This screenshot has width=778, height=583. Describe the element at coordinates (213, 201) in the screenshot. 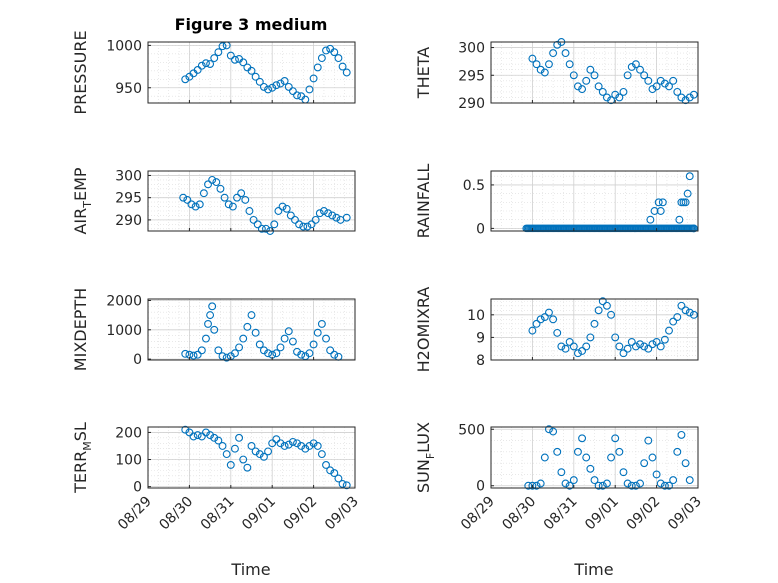

I see `subplot-3: 290 295 300 AIRTEMP` at that location.